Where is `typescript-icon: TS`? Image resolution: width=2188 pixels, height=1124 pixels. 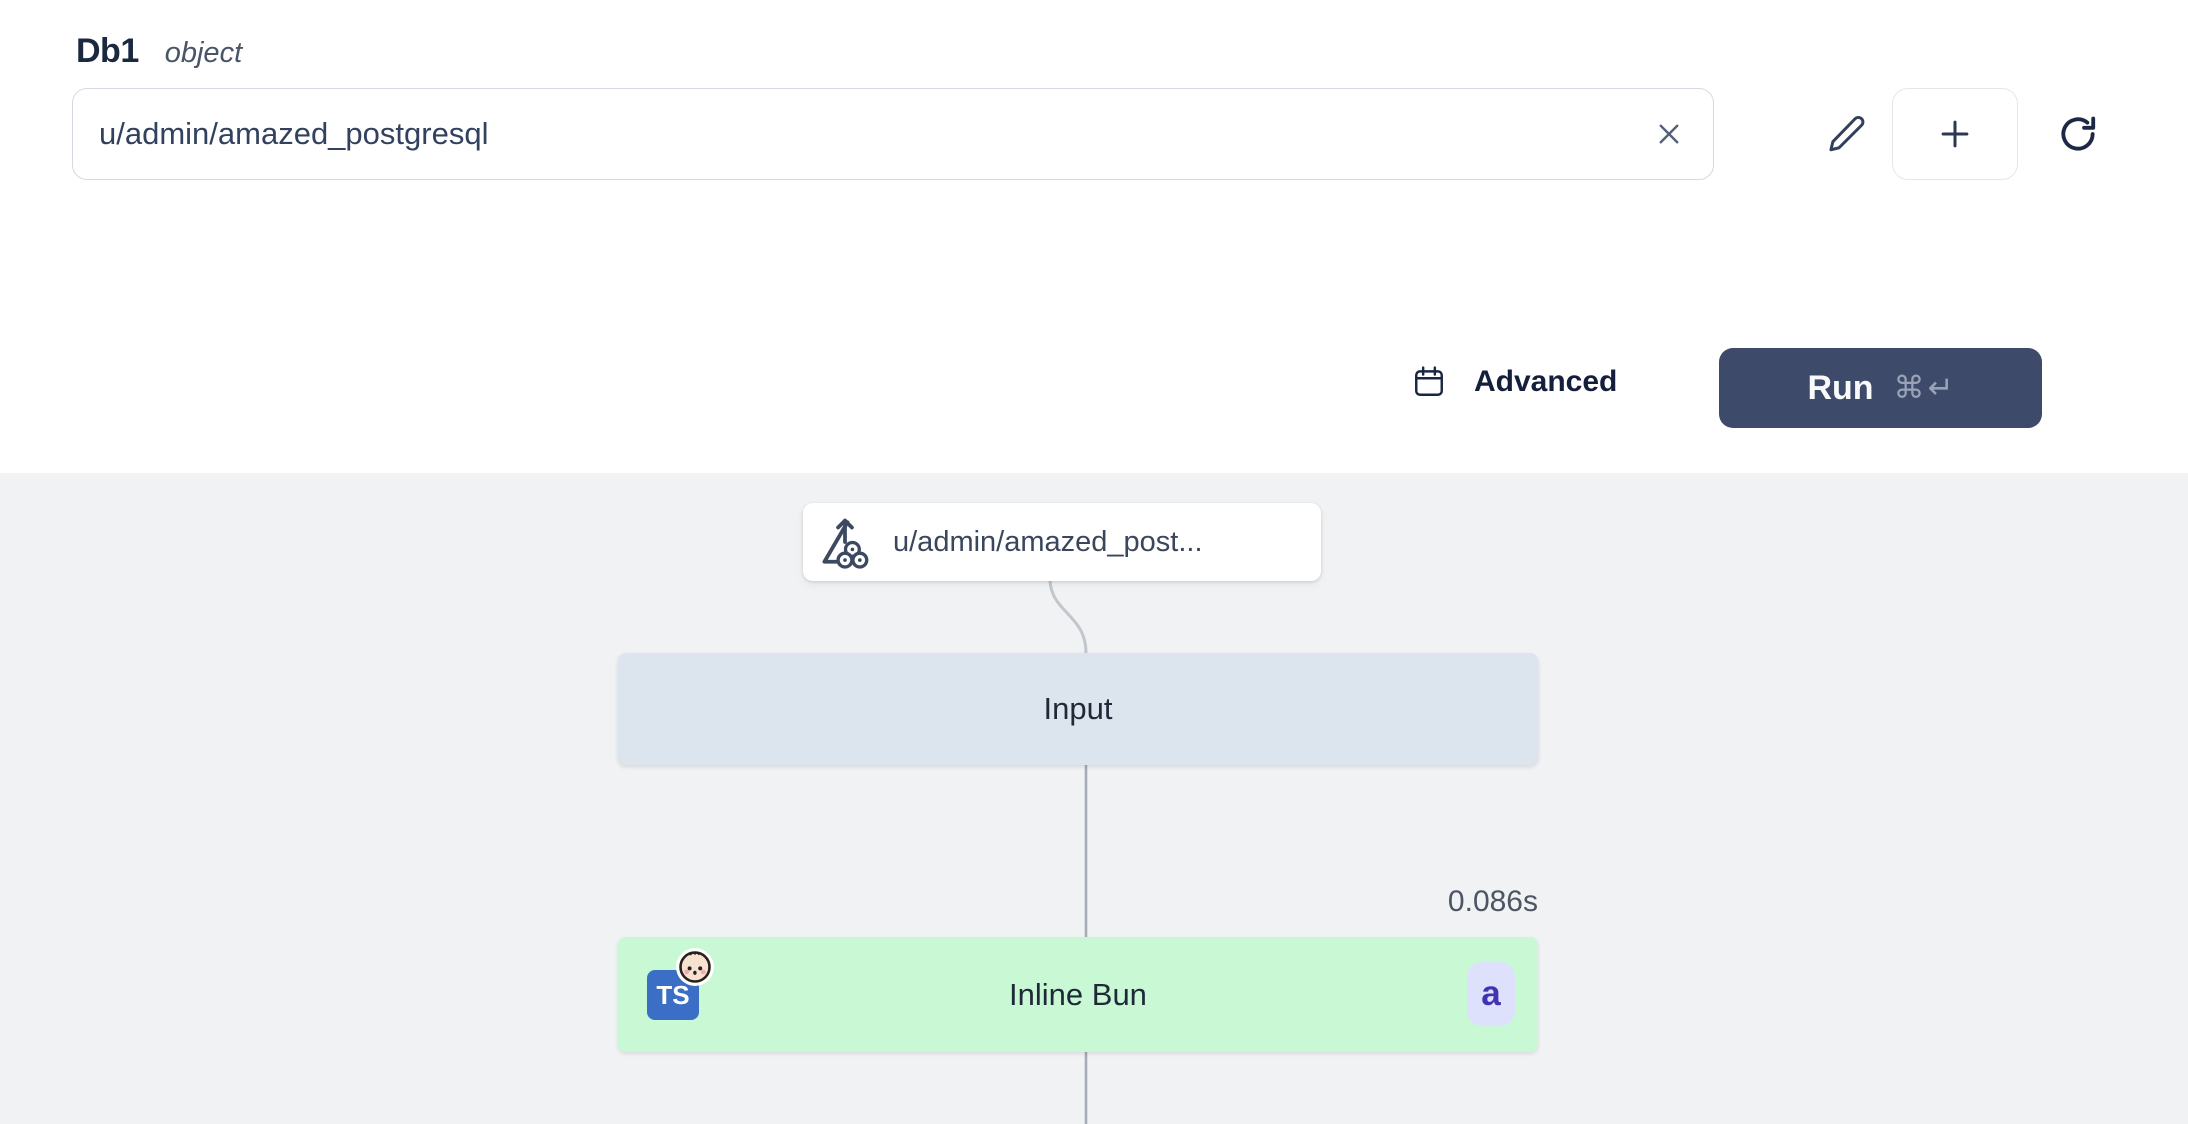
typescript-icon: TS is located at coordinates (673, 995).